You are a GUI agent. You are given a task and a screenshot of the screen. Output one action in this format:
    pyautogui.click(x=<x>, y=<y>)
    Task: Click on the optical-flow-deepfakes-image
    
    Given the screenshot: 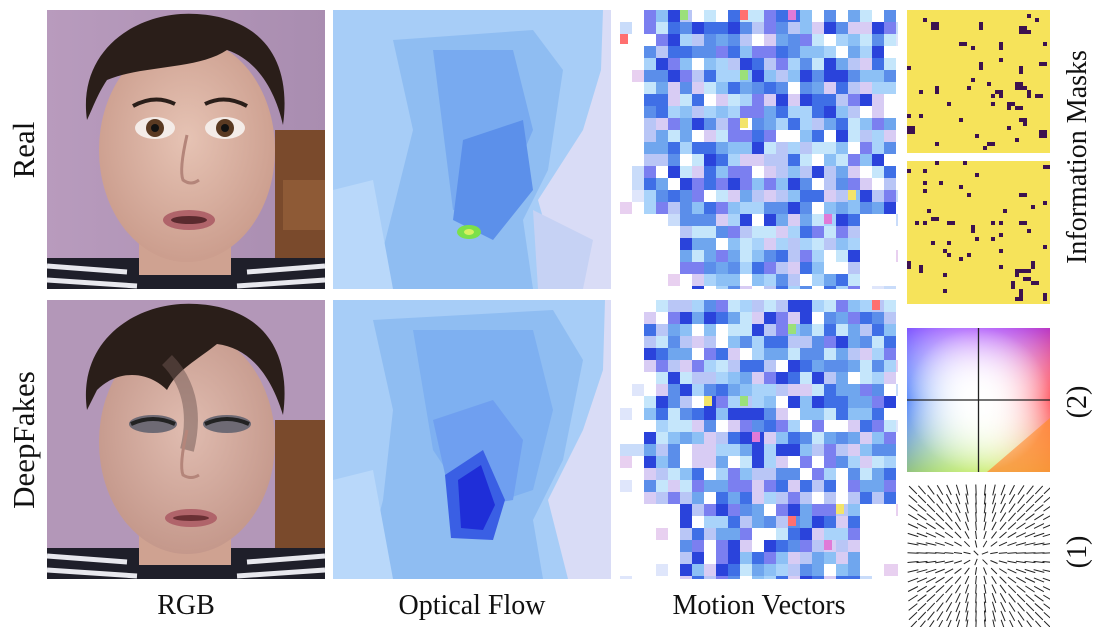 What is the action you would take?
    pyautogui.click(x=472, y=439)
    